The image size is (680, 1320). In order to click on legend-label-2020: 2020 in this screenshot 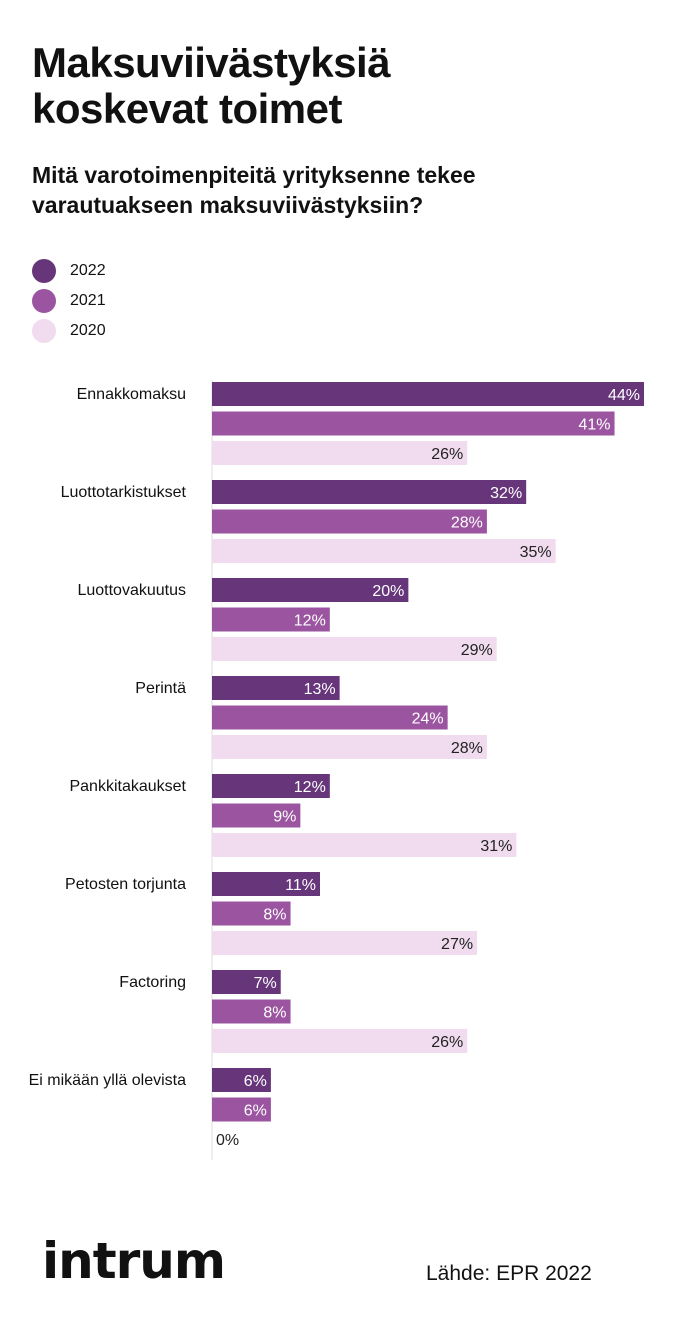, I will do `click(88, 330)`.